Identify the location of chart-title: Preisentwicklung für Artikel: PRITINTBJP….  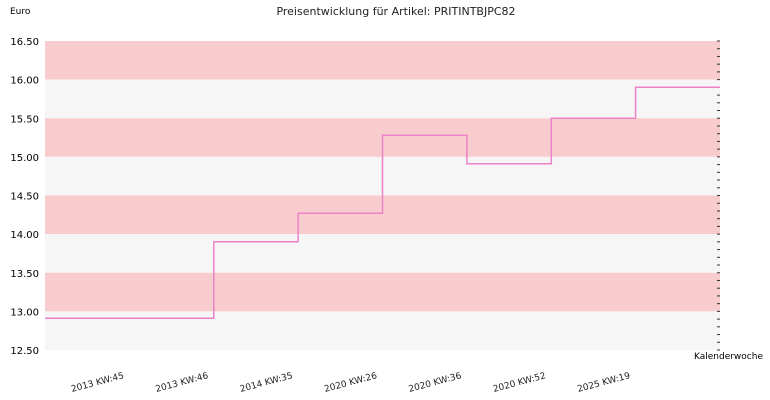
(395, 11).